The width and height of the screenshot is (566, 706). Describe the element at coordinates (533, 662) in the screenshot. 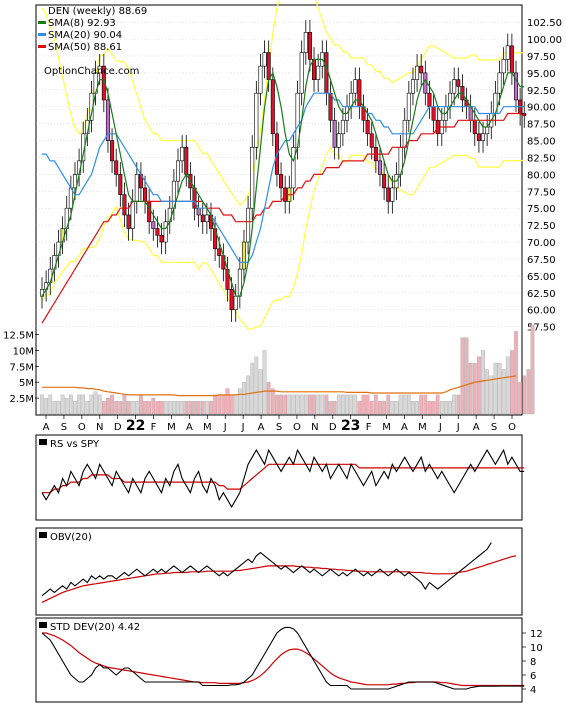

I see `subpanel-y-tick-label: 8` at that location.